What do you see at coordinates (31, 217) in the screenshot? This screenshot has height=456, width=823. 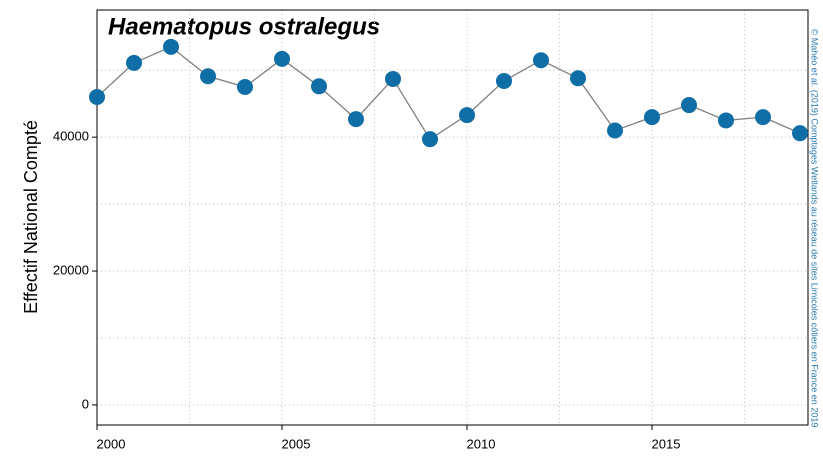 I see `y-axis-label: Effectif National Compté` at bounding box center [31, 217].